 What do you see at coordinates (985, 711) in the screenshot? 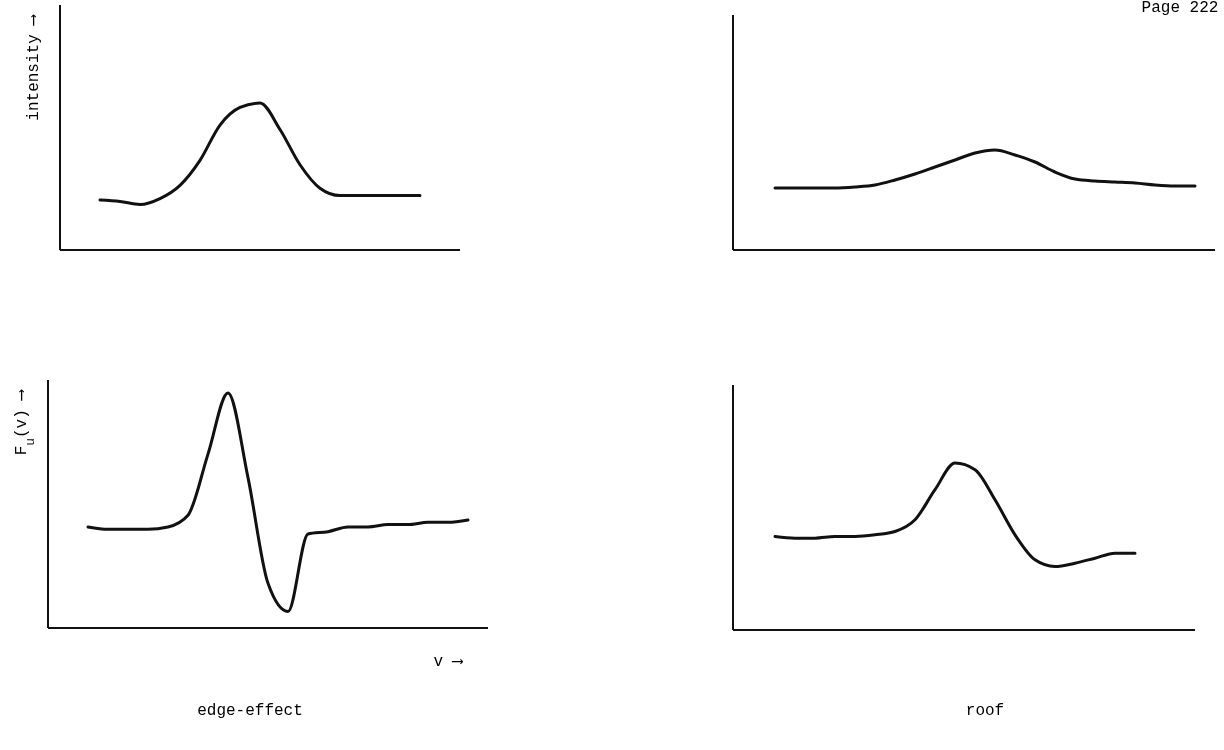
I see `text: roof` at bounding box center [985, 711].